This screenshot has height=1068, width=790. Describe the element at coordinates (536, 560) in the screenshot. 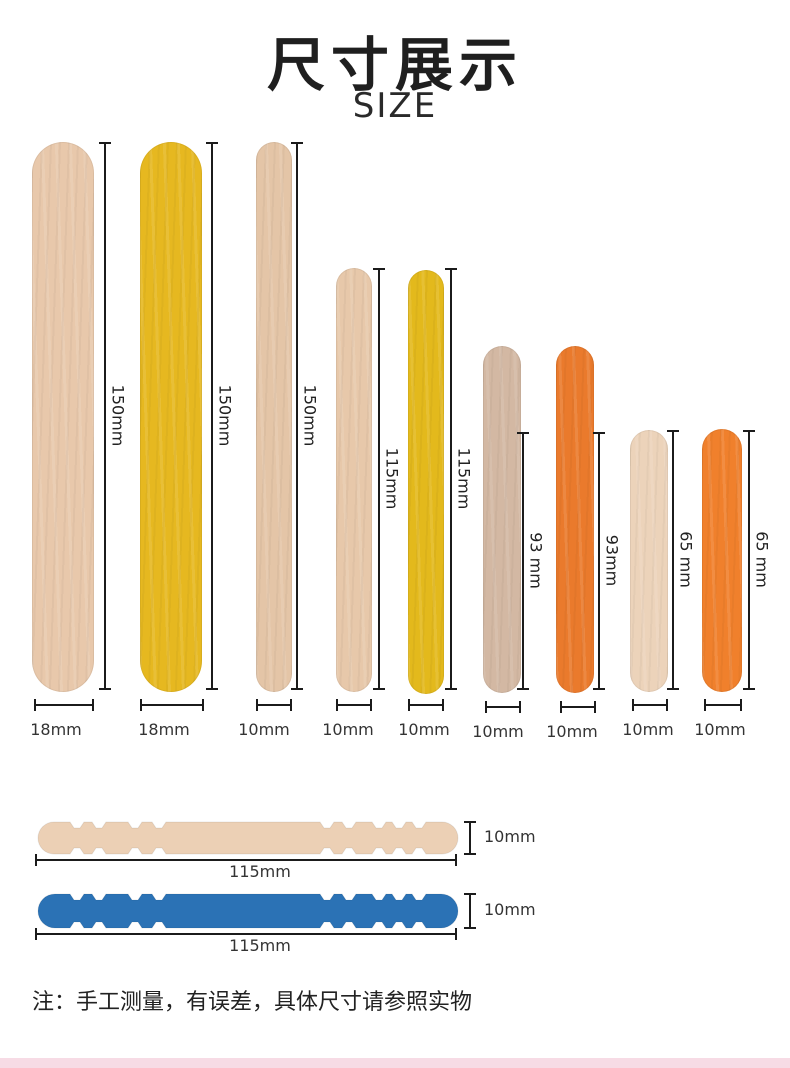

I see `length-label: 93 mm` at that location.